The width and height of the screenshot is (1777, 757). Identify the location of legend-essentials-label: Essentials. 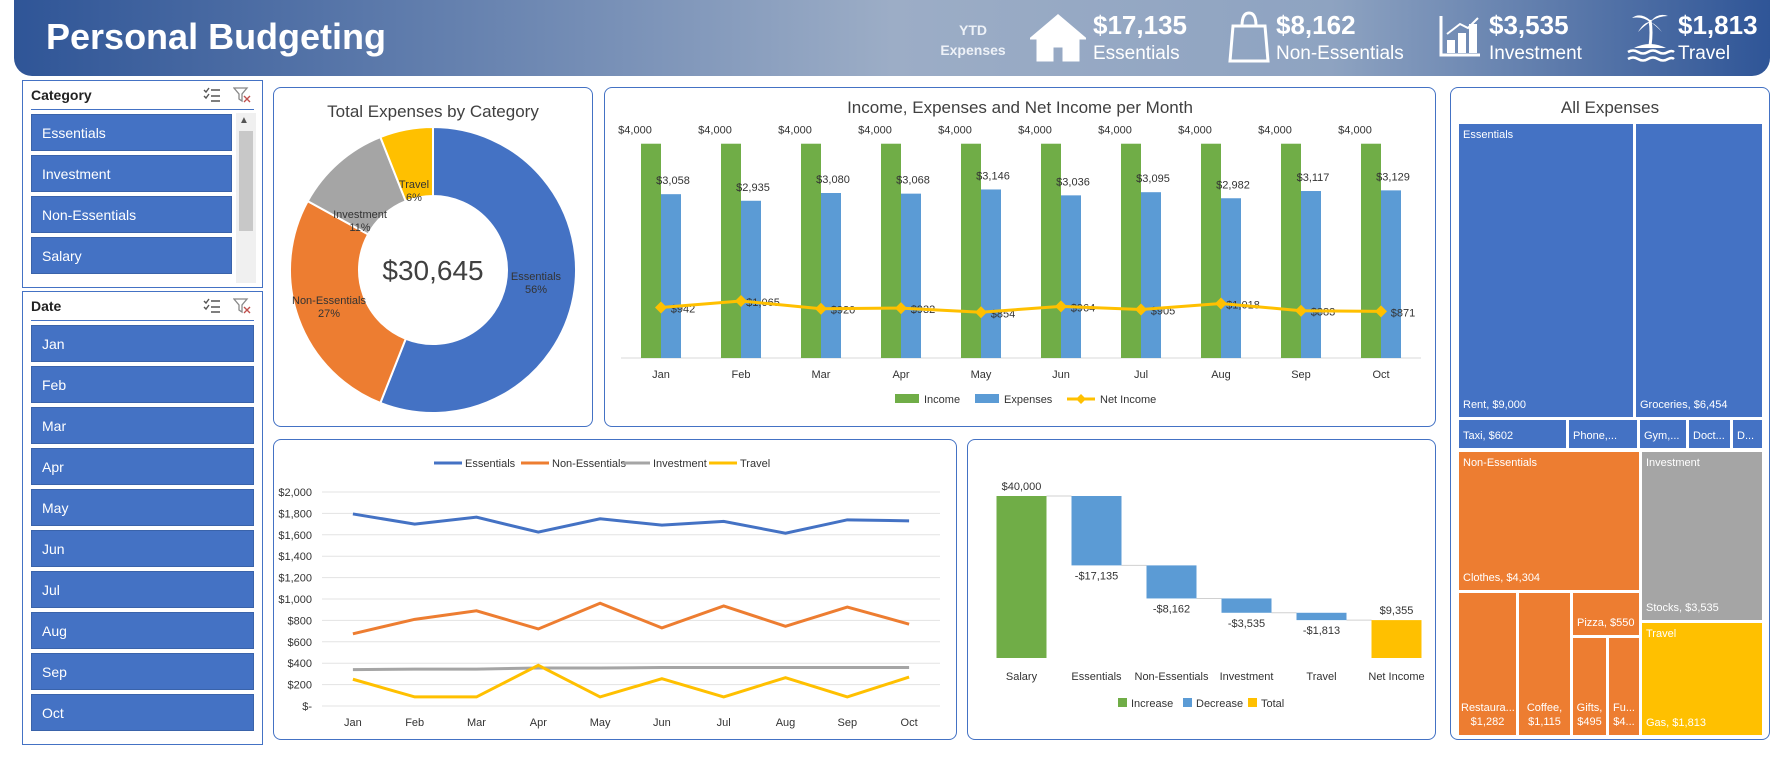
(490, 464).